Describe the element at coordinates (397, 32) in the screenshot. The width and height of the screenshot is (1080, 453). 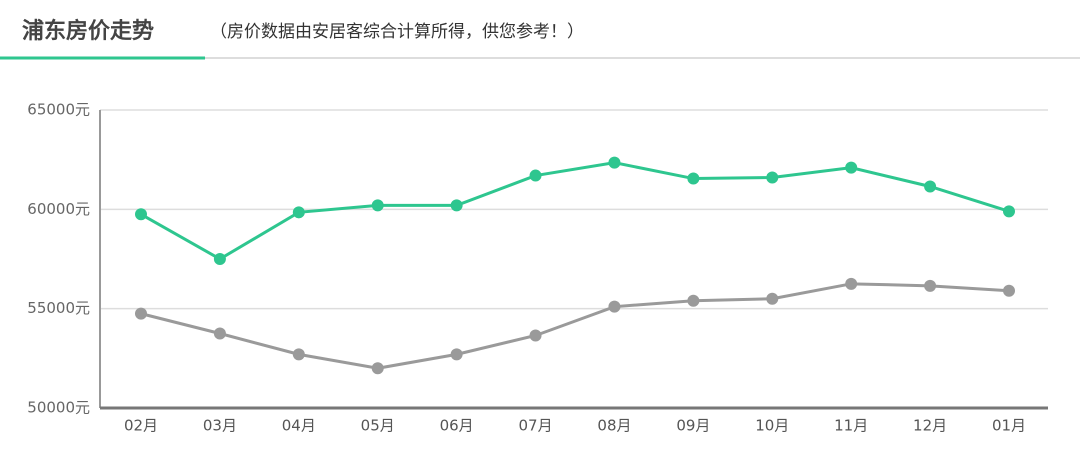
I see `chart-subtitle: （房价数据由安居客综合计算所得，供您参考！）` at that location.